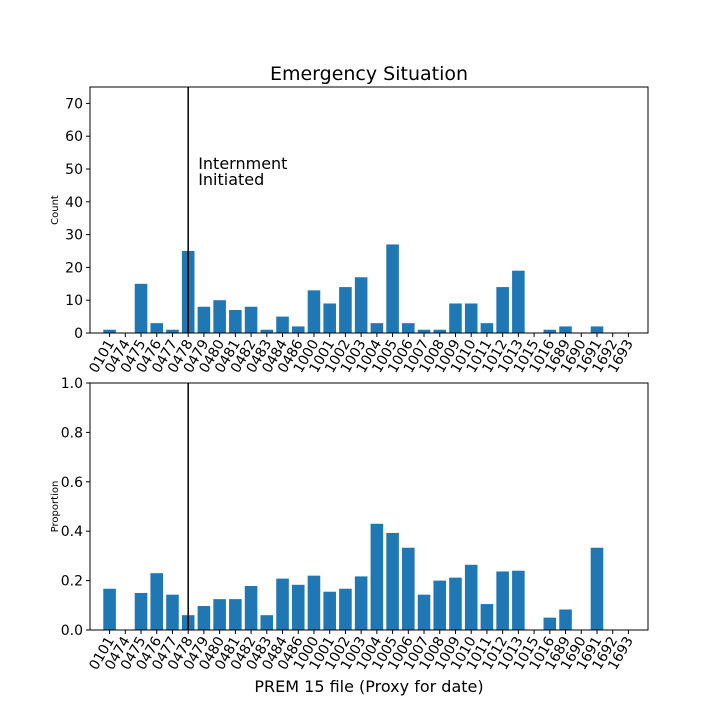  What do you see at coordinates (74, 301) in the screenshot?
I see `y-tick-label: 10` at bounding box center [74, 301].